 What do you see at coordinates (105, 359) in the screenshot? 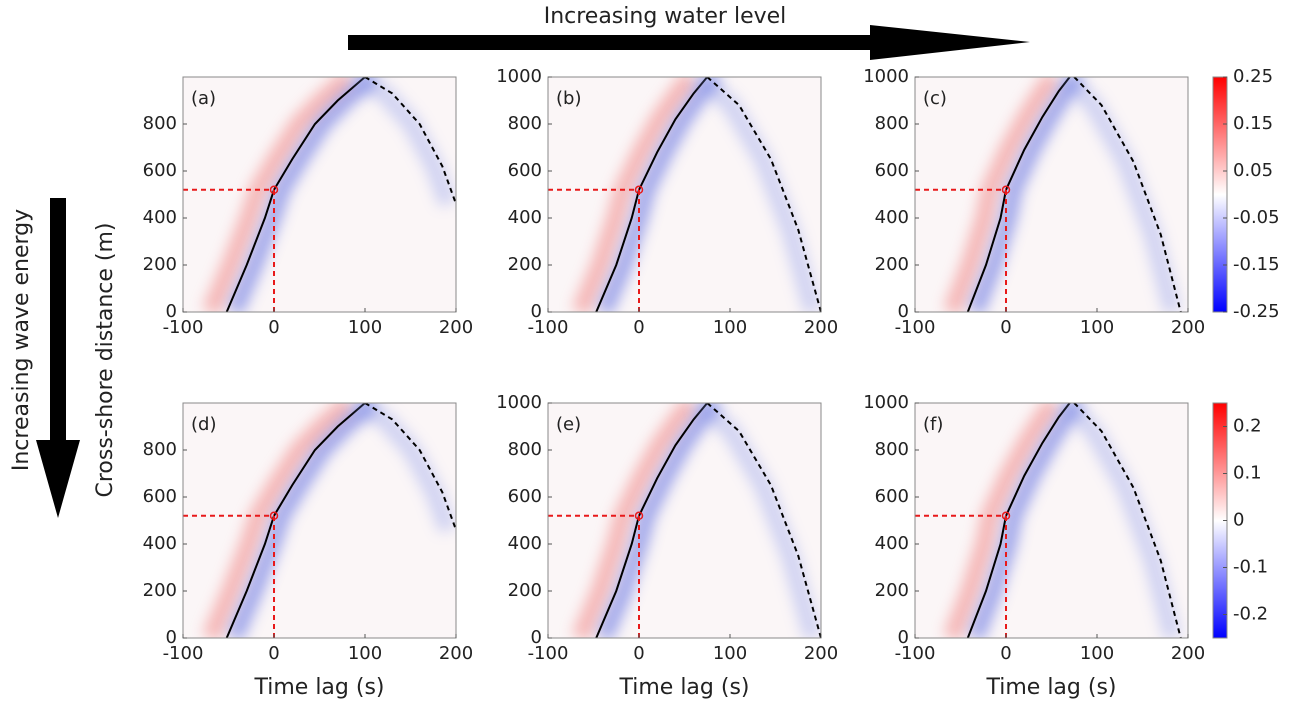
I see `y-axis-label: Cross-shore distance (m)` at bounding box center [105, 359].